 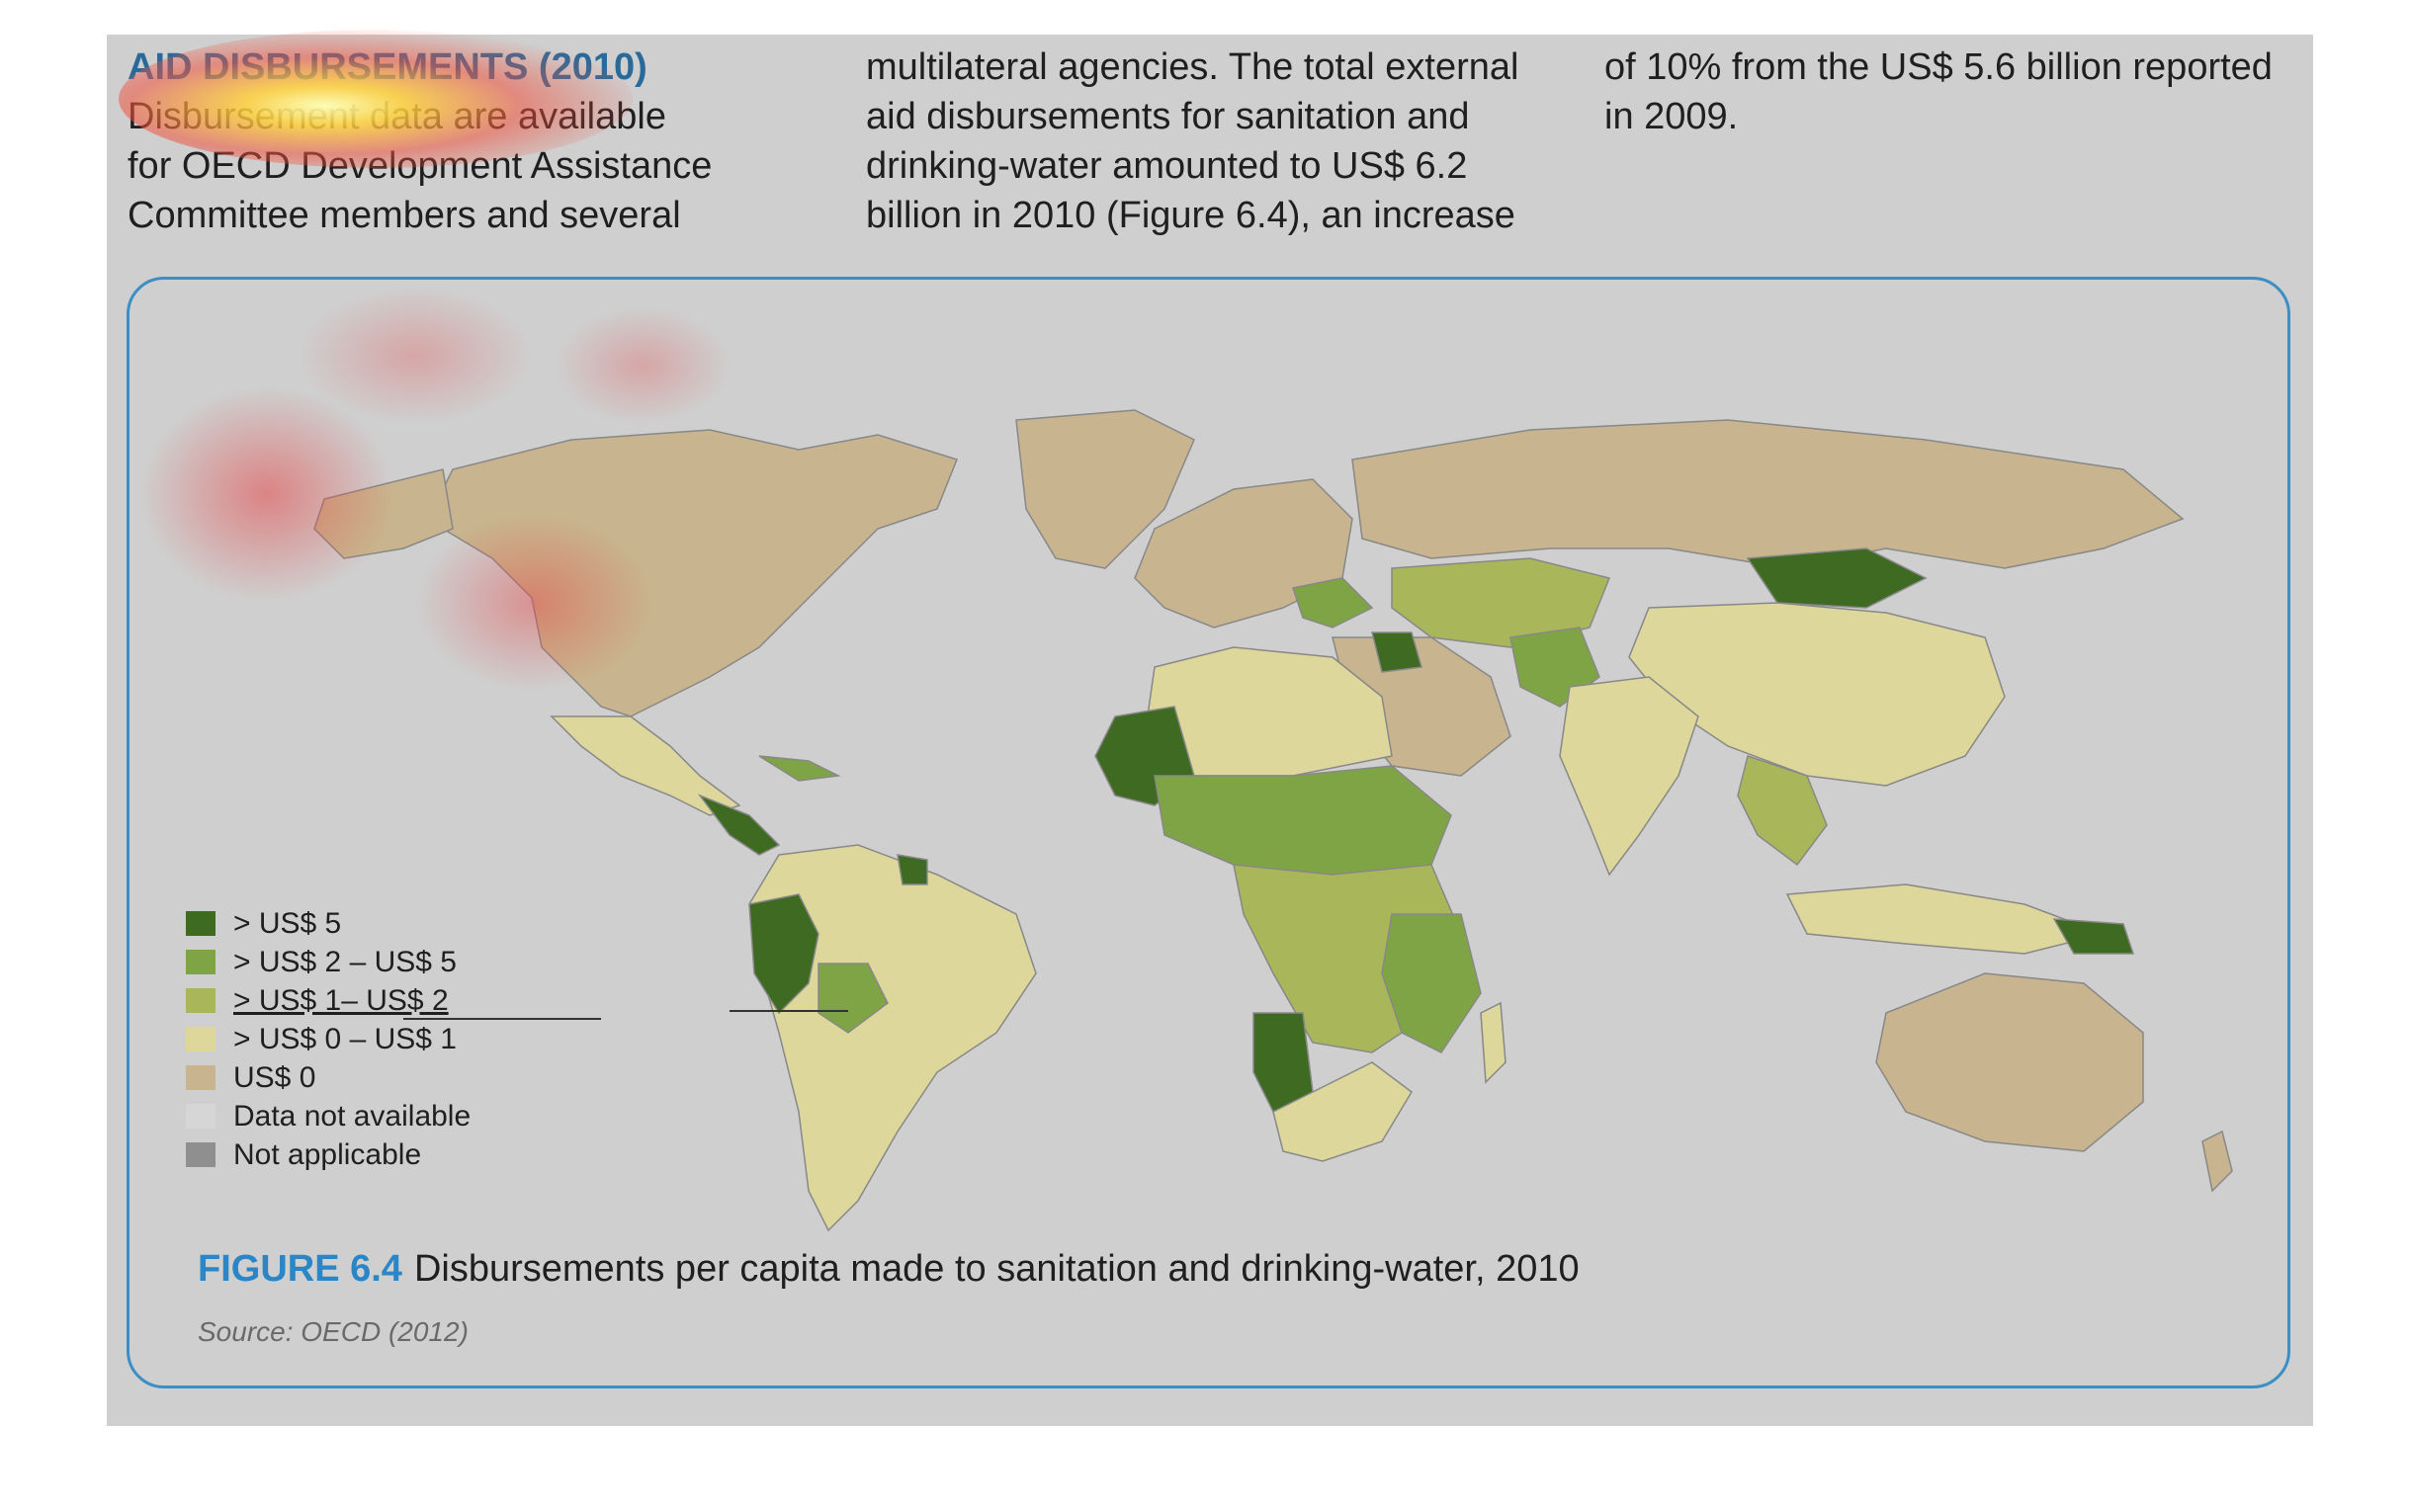 What do you see at coordinates (1817, 694) in the screenshot?
I see `map-region-china` at bounding box center [1817, 694].